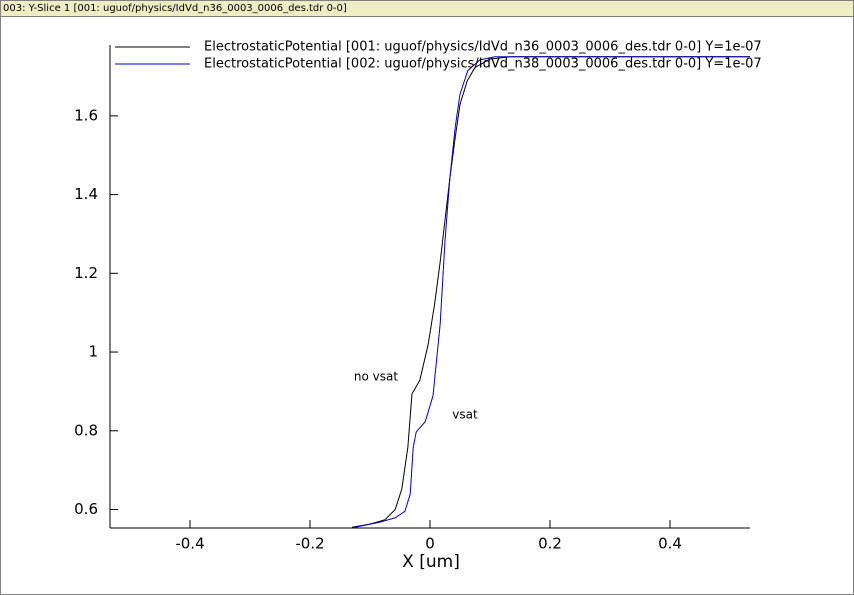  What do you see at coordinates (86, 509) in the screenshot?
I see `y-tick-label: 0.6` at bounding box center [86, 509].